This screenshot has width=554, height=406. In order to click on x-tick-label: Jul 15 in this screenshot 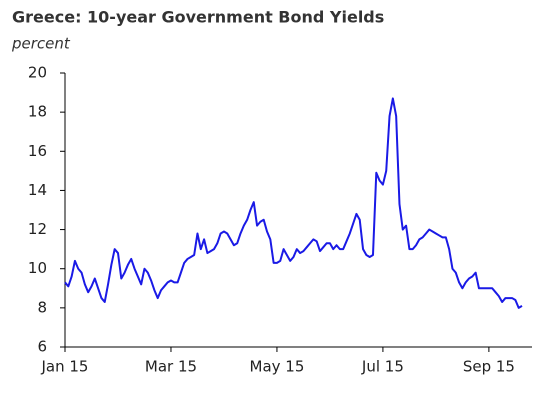, I will do `click(382, 367)`.